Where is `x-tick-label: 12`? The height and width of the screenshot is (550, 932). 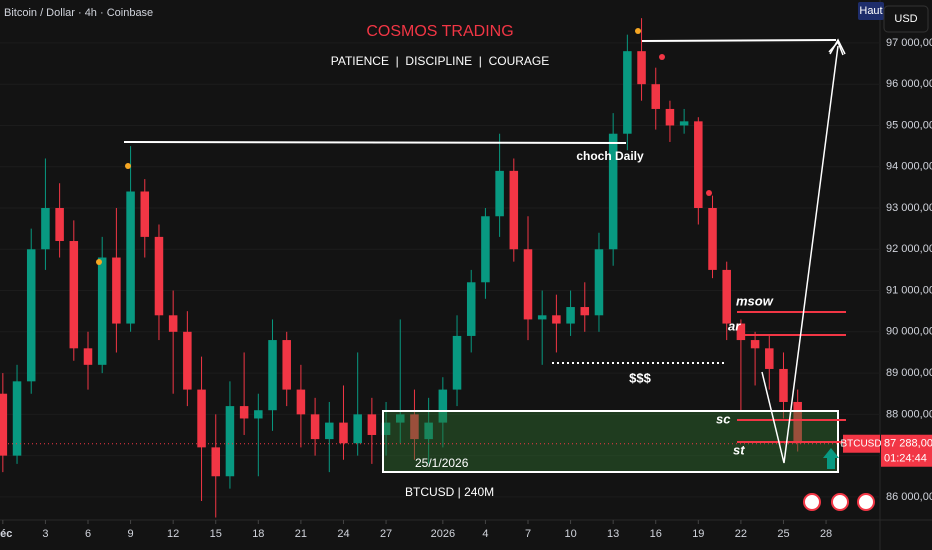 x-tick-label: 12 is located at coordinates (173, 534).